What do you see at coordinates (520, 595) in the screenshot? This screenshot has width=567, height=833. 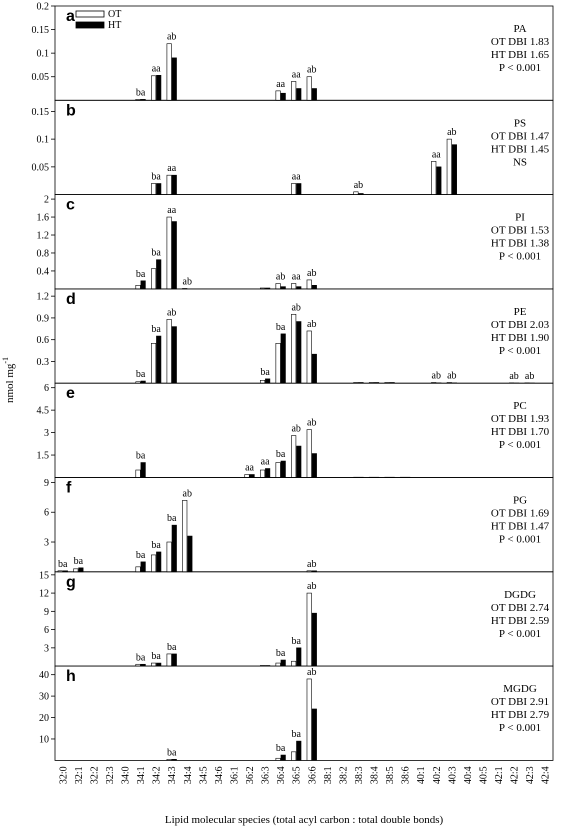 I see `panel-title: DGDG` at bounding box center [520, 595].